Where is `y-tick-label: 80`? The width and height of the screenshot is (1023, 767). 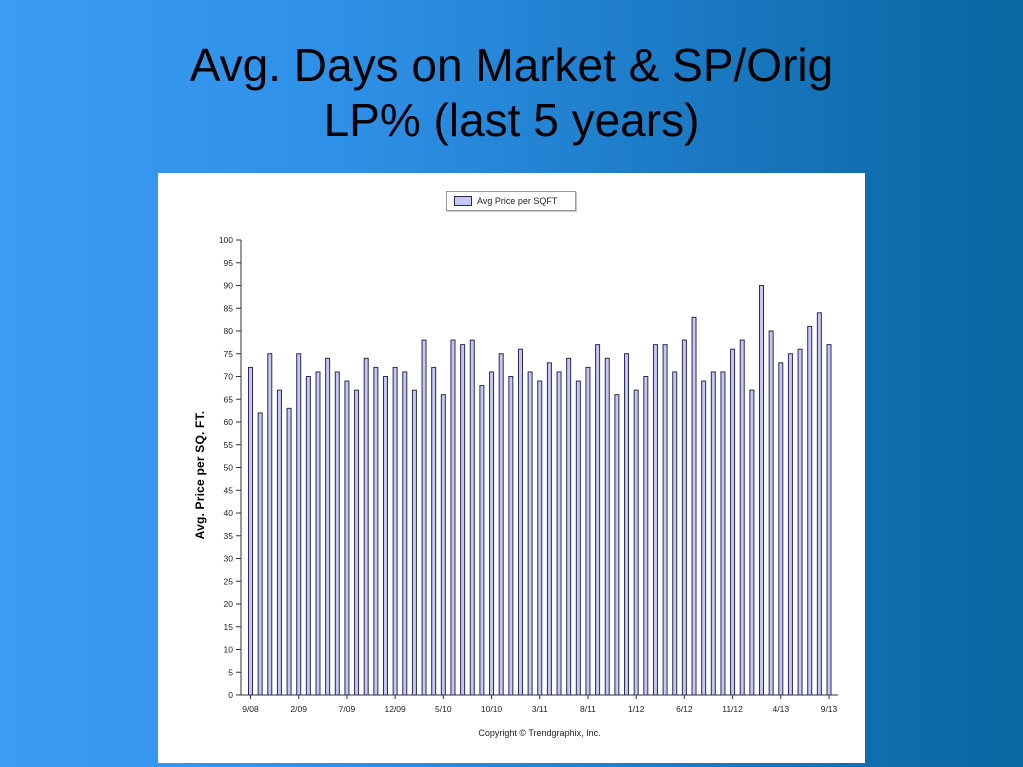 y-tick-label: 80 is located at coordinates (229, 331).